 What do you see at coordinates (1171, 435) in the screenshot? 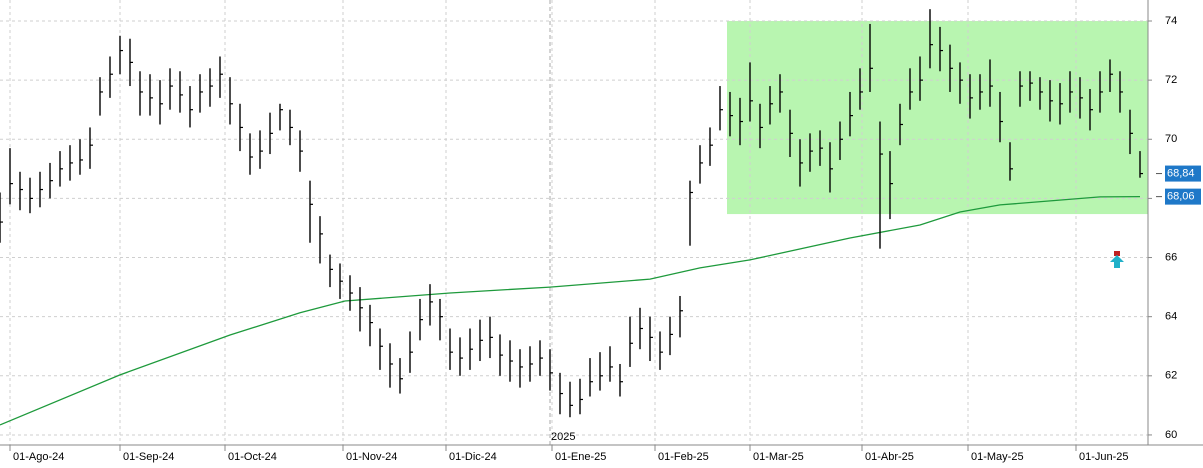
I see `y-tick-label: 60` at bounding box center [1171, 435].